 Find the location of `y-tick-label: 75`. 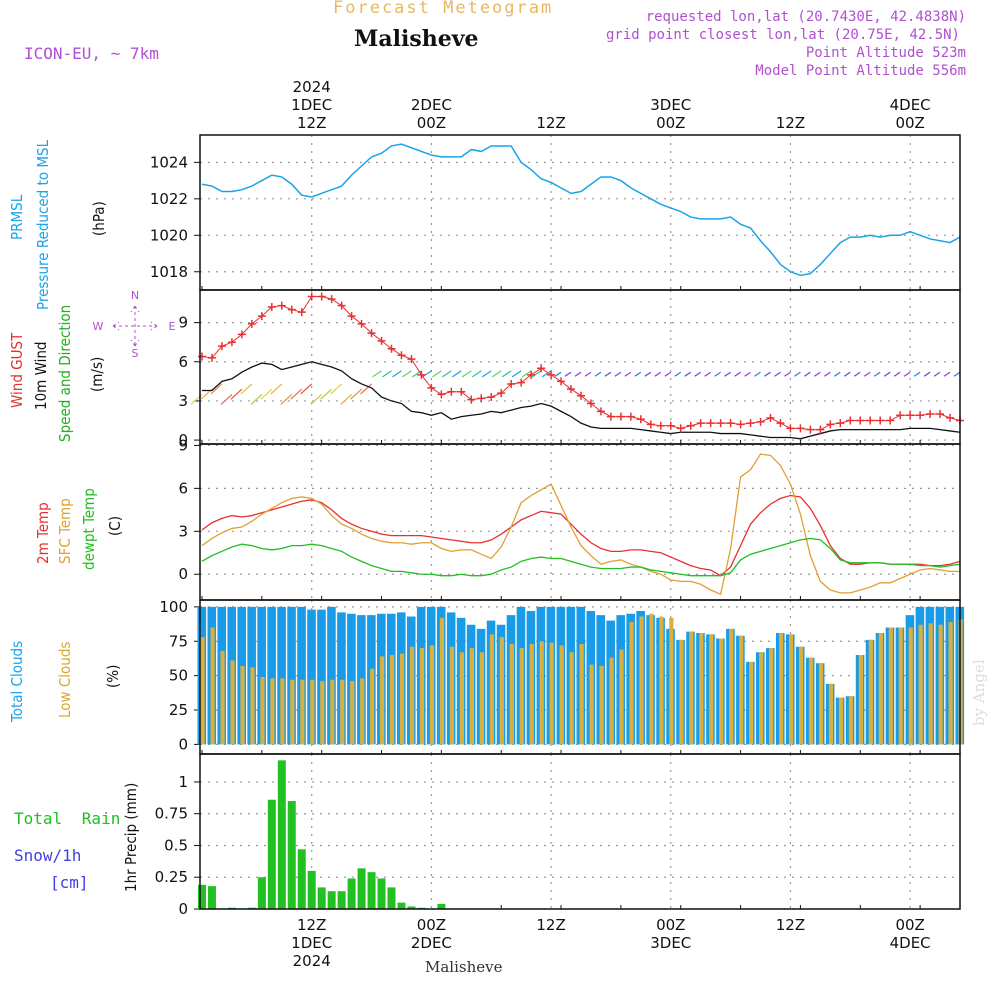

y-tick-label: 75 is located at coordinates (178, 641).